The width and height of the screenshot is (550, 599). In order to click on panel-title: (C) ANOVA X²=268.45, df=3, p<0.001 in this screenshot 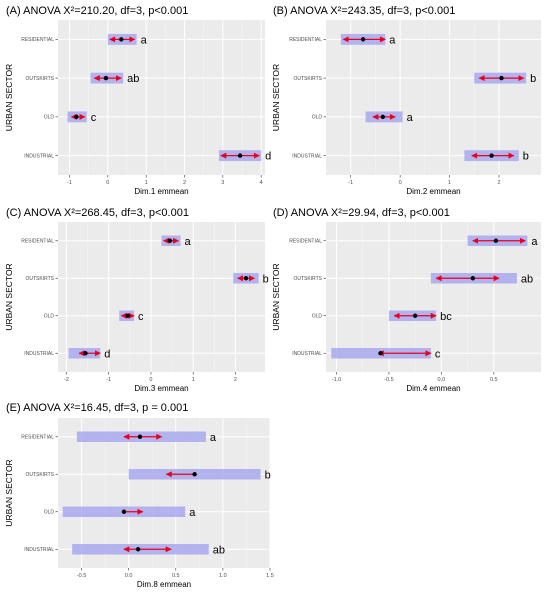, I will do `click(97, 213)`.